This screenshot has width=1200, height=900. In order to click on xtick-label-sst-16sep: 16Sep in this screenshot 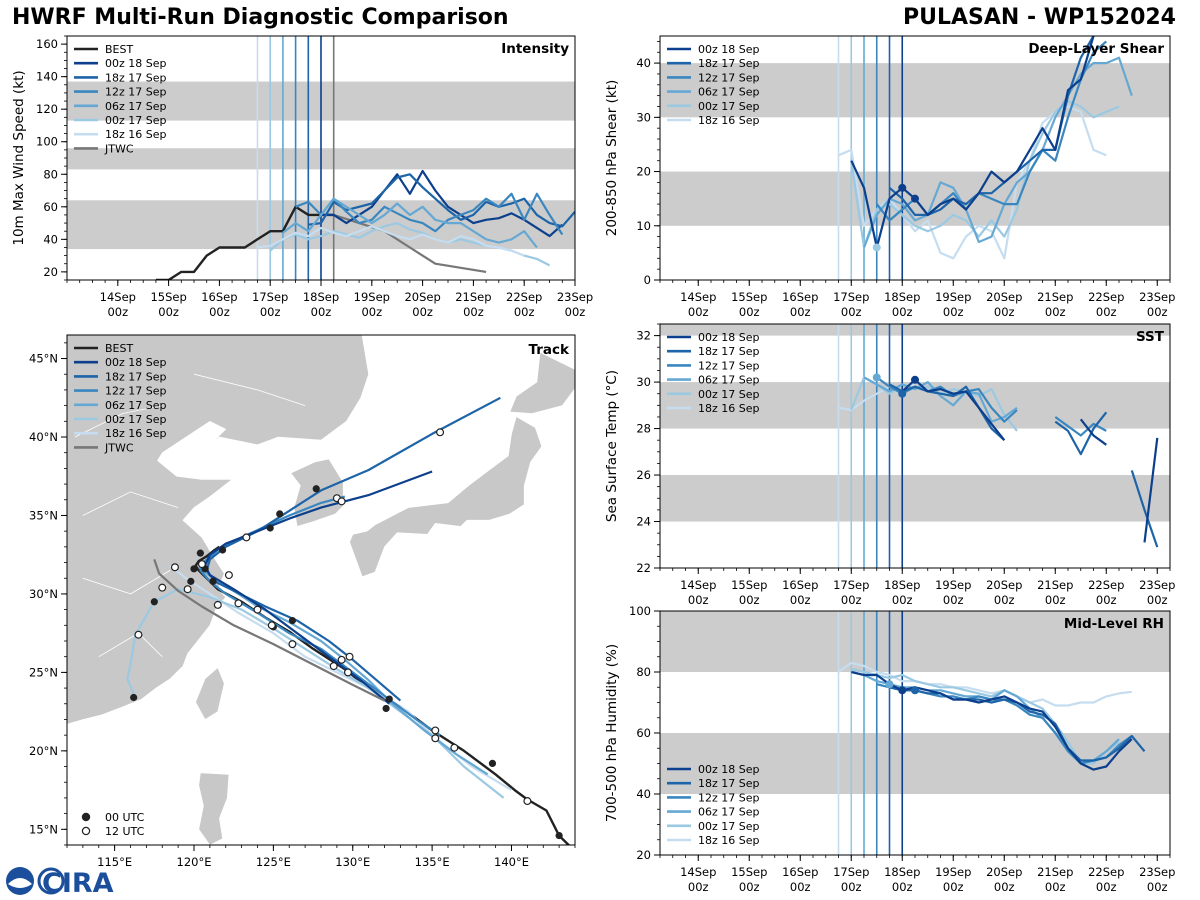, I will do `click(800, 585)`.